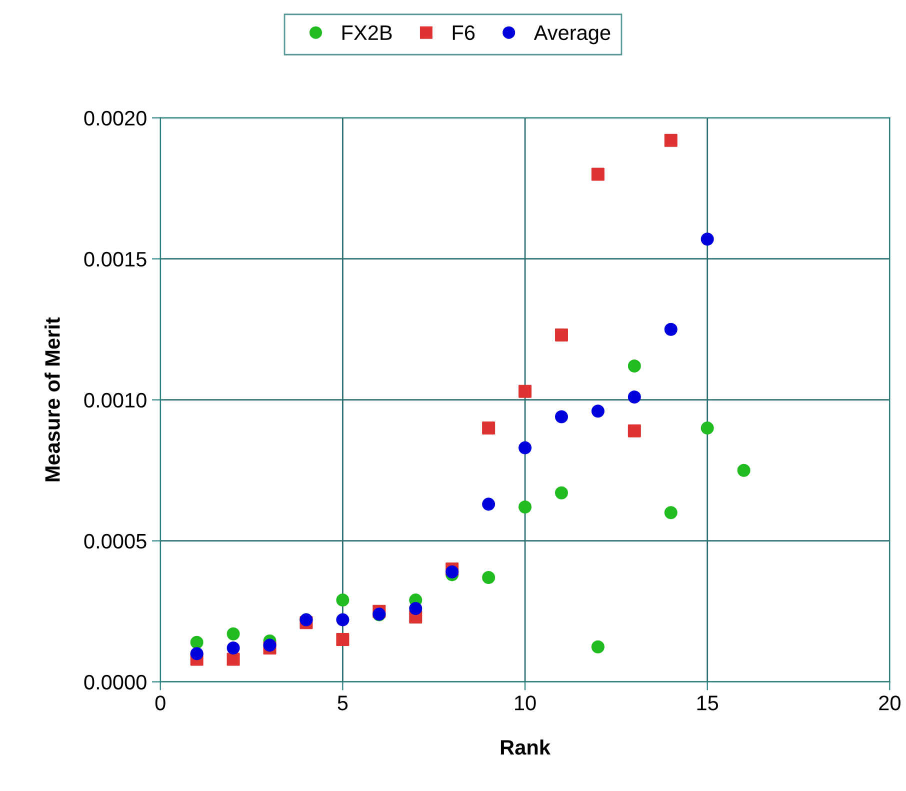  What do you see at coordinates (889, 703) in the screenshot?
I see `x-tick-label: 20` at bounding box center [889, 703].